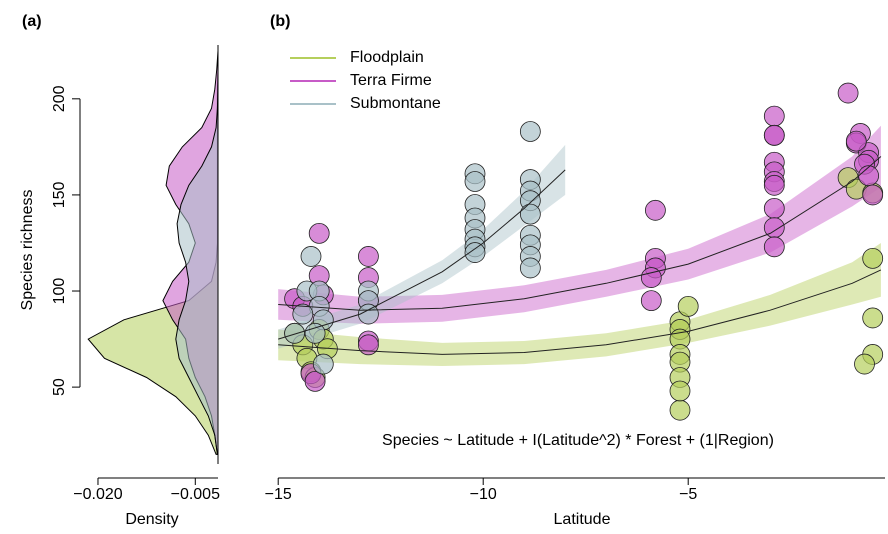 The height and width of the screenshot is (534, 888). I want to click on x-tick-label: −10, so click(483, 494).